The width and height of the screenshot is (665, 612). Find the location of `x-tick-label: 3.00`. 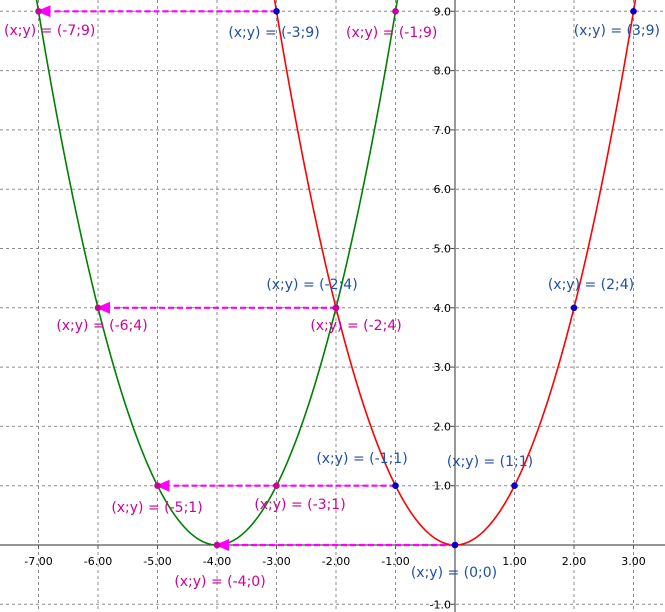

x-tick-label: 3.00 is located at coordinates (633, 561).